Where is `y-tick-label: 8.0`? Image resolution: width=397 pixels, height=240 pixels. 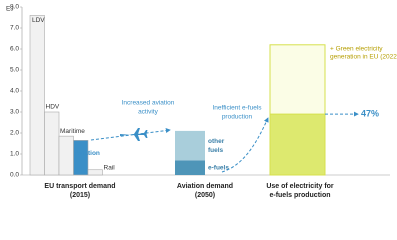 y-tick-label: 8.0 is located at coordinates (14, 7).